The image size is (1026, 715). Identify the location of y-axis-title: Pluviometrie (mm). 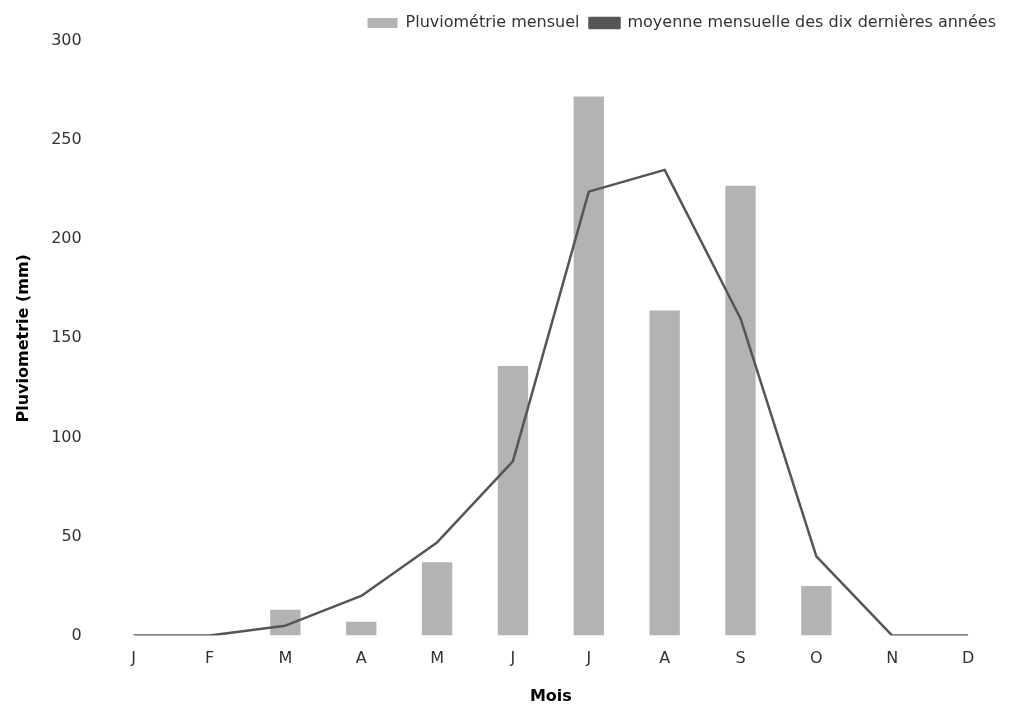
(22, 338).